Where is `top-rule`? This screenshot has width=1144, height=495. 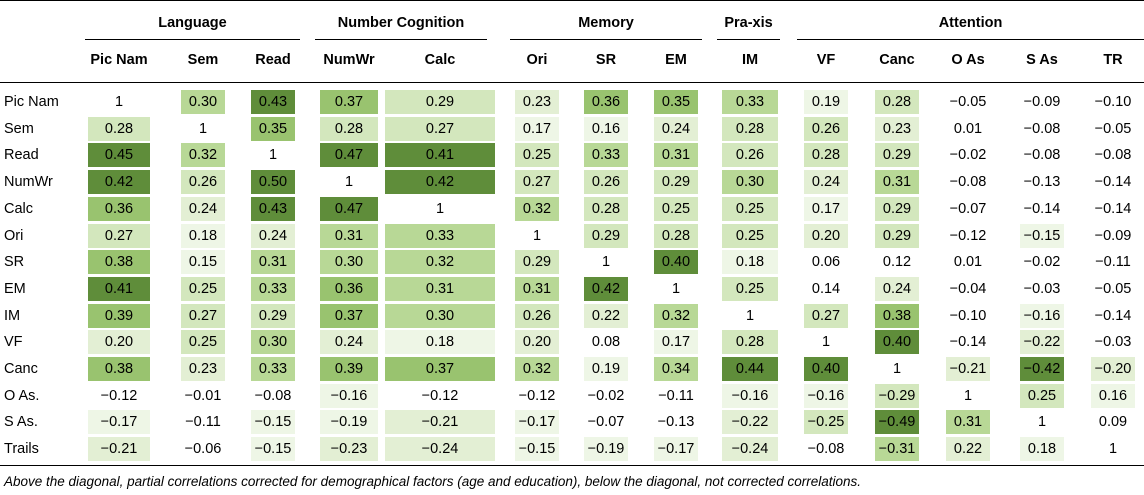 top-rule is located at coordinates (572, 0).